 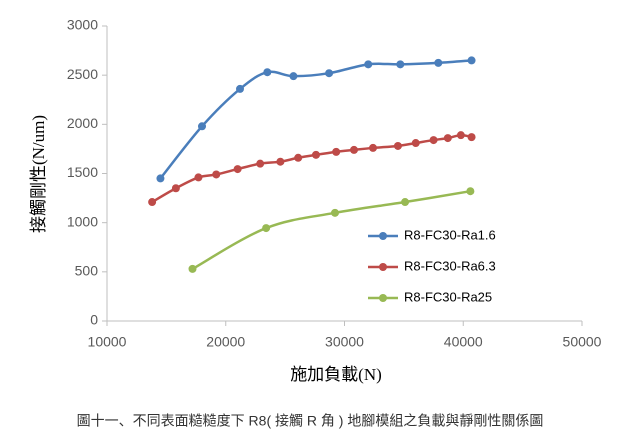 I want to click on legend-label: R8-FC30-Ra6.3, so click(x=450, y=265).